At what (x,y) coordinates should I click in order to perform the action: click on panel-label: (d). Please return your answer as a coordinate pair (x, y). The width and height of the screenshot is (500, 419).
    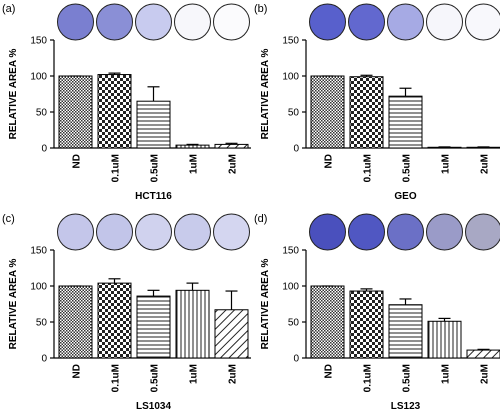
    Looking at the image, I should click on (260, 219).